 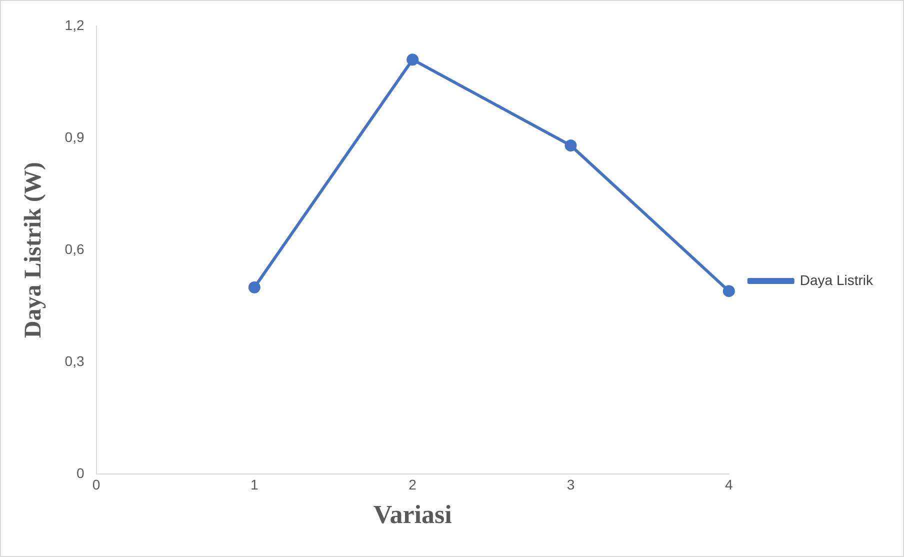 I want to click on legend-label: Daya Listrik, so click(x=837, y=280).